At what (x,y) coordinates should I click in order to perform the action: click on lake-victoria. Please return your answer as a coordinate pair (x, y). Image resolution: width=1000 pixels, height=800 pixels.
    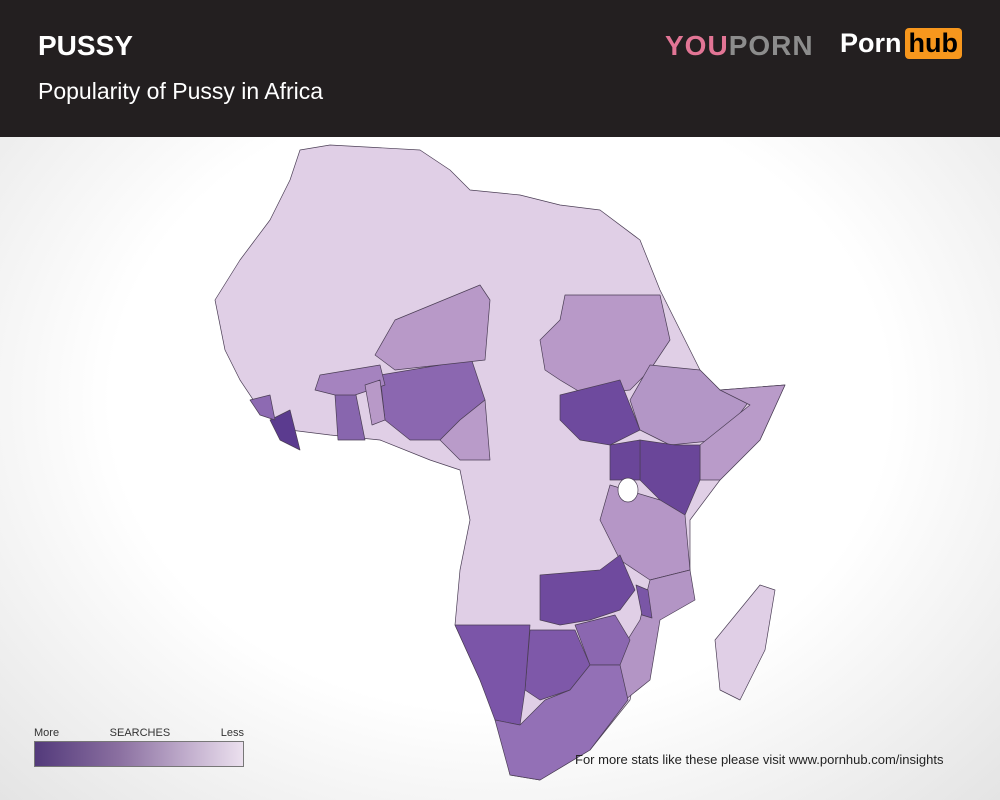
    Looking at the image, I should click on (628, 490).